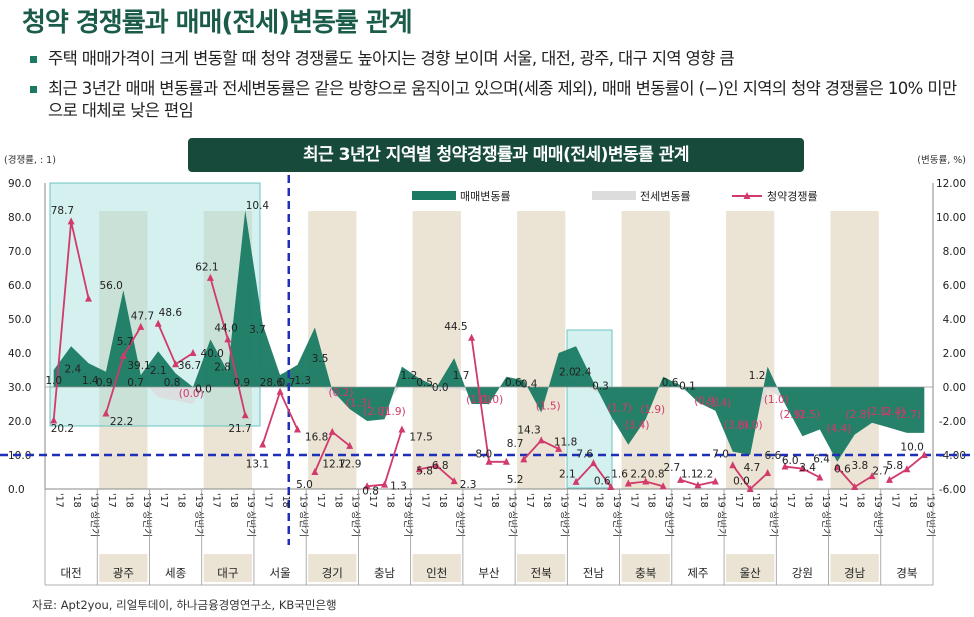  Describe the element at coordinates (652, 410) in the screenshot. I see `data-label: (1.9)` at that location.